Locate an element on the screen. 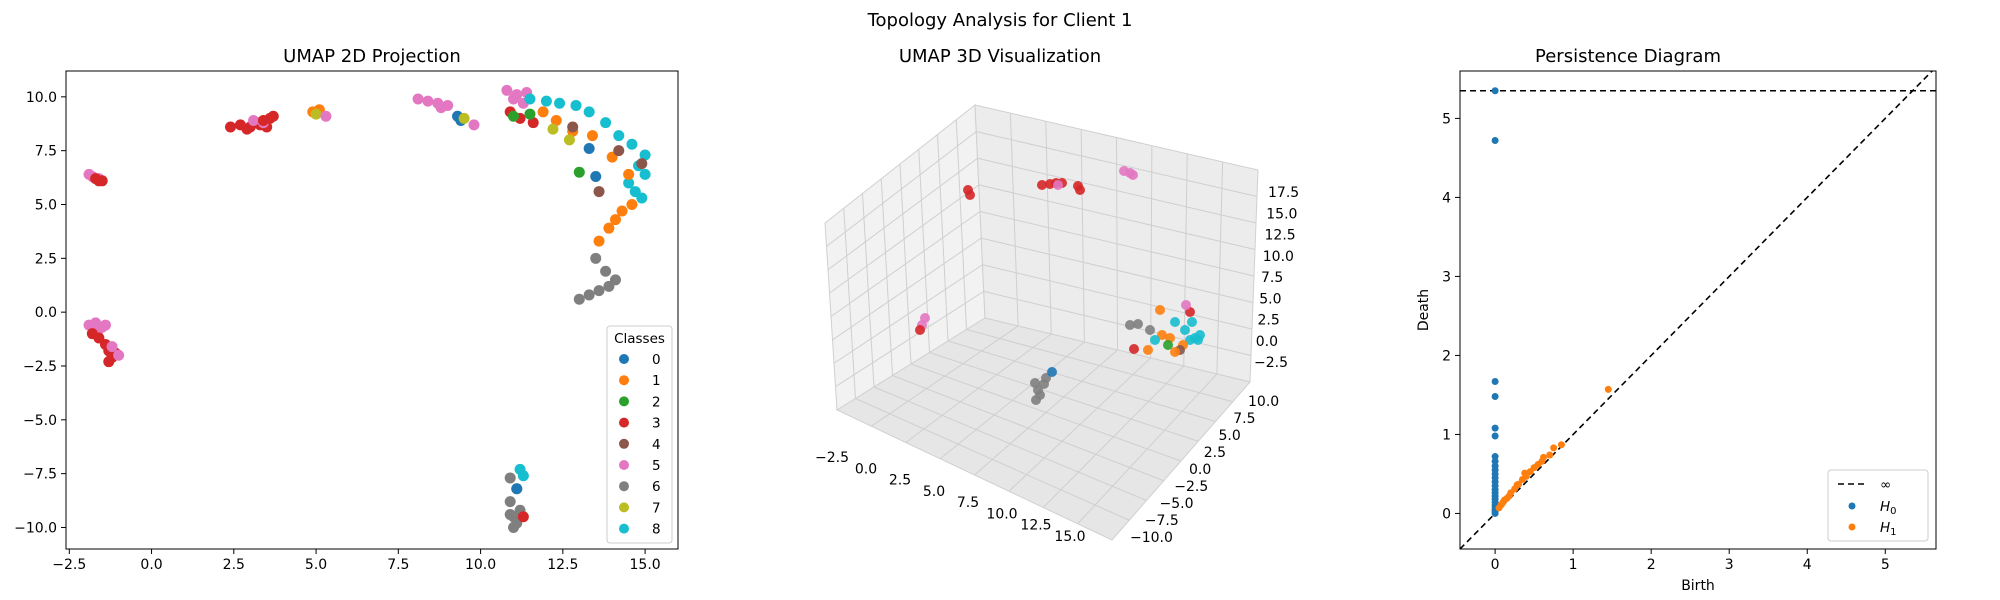  x-axis-label: Birth is located at coordinates (1698, 586).